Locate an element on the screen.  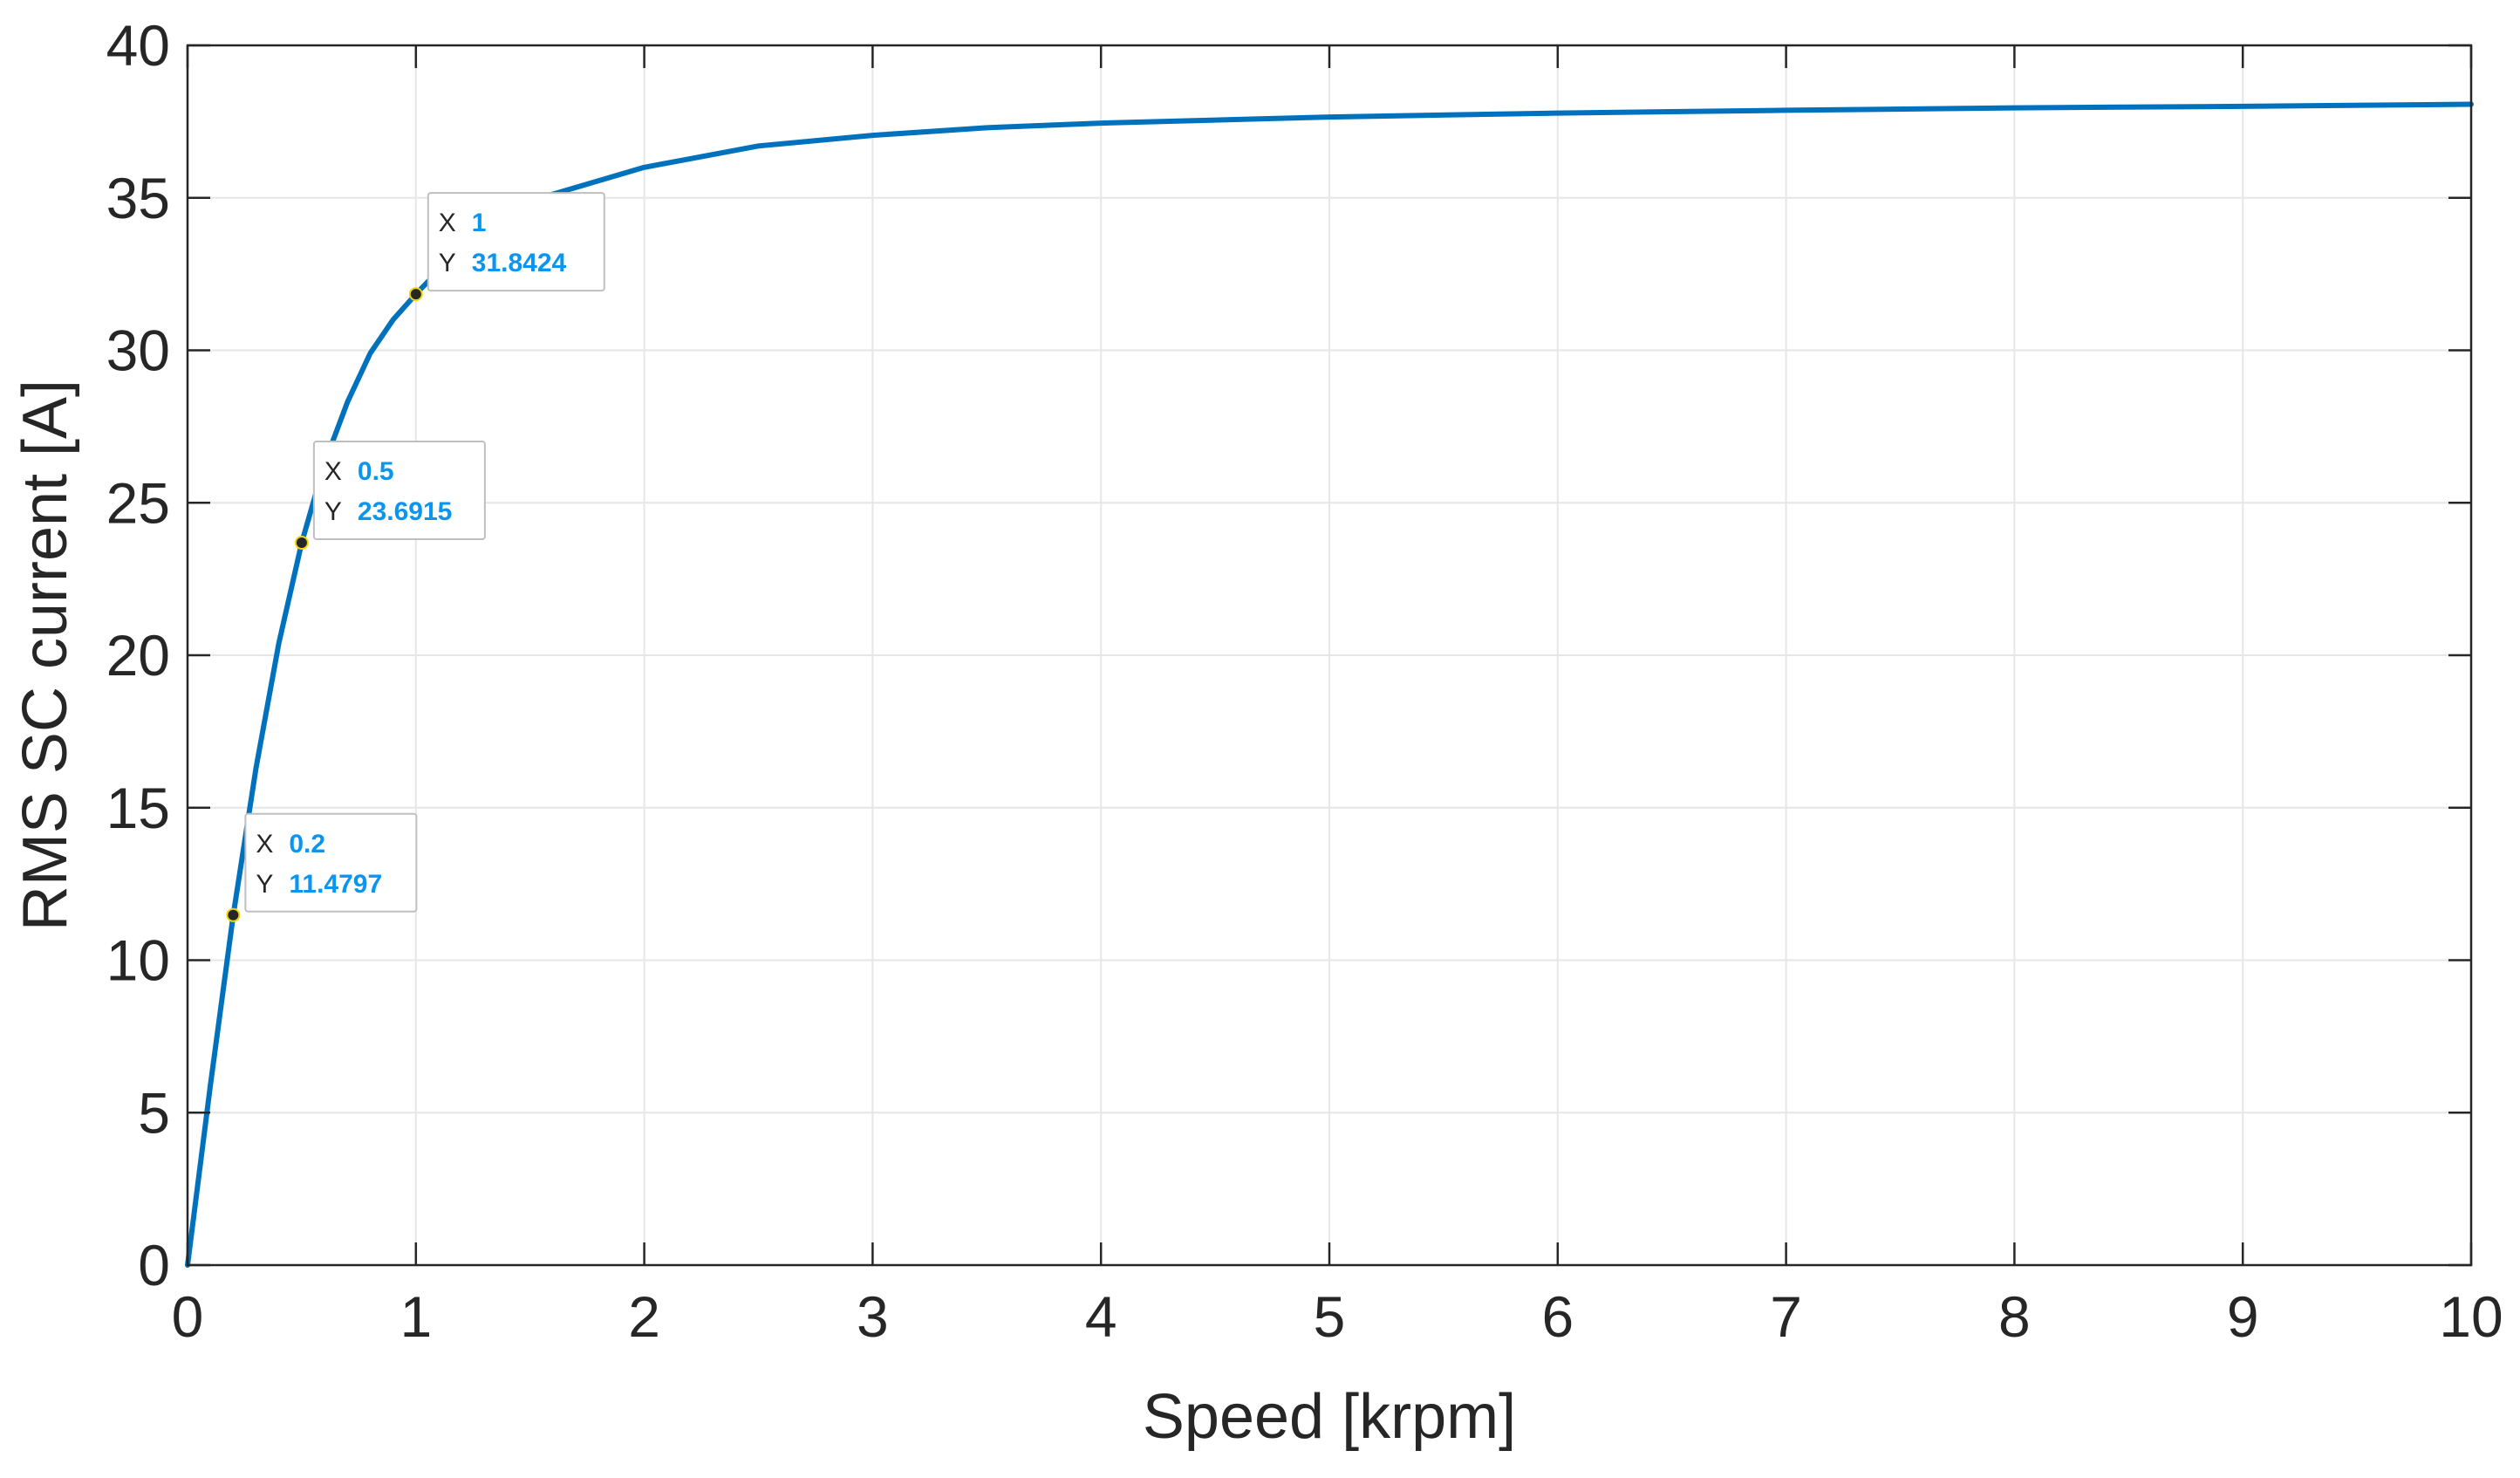
y-tick-label: 10 is located at coordinates (138, 960).